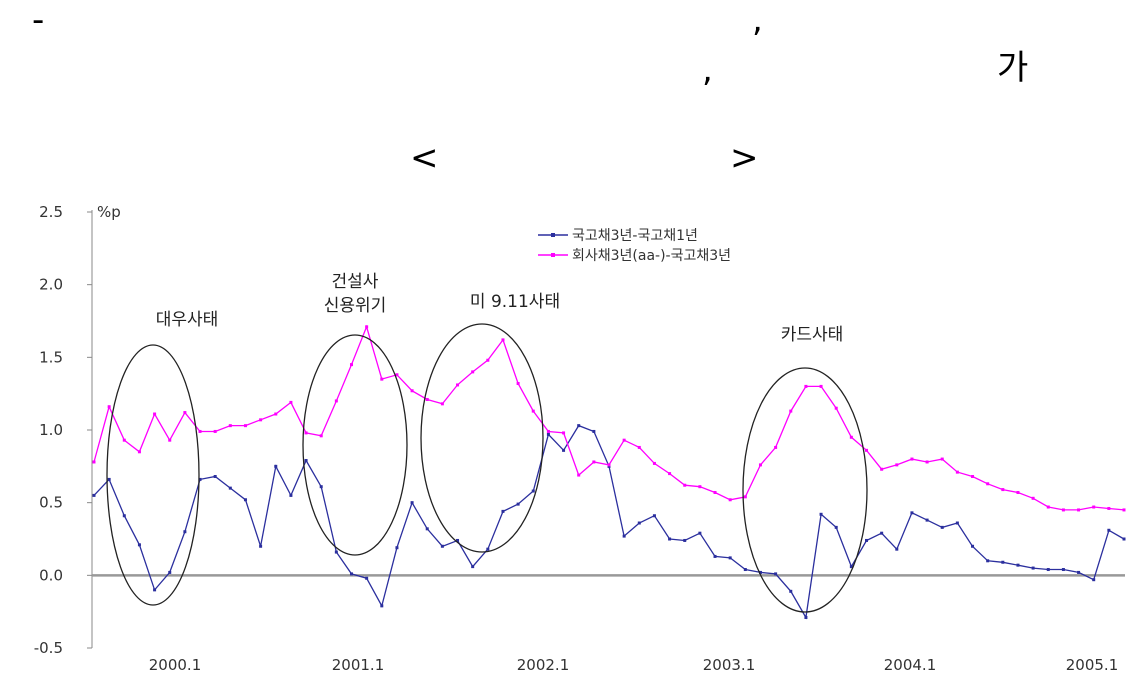 This screenshot has width=1129, height=679. Describe the element at coordinates (51, 212) in the screenshot. I see `y-tick-label: 2.5` at that location.